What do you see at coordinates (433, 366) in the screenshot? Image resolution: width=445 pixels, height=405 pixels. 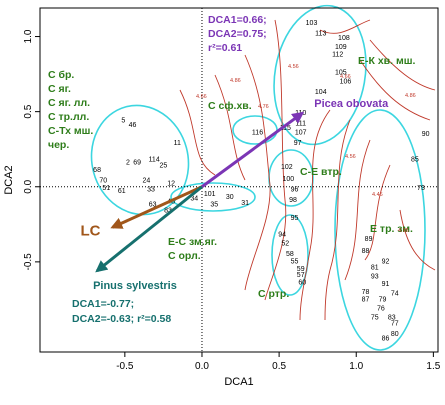 I see `x-tick-label: 1.5` at bounding box center [433, 366].